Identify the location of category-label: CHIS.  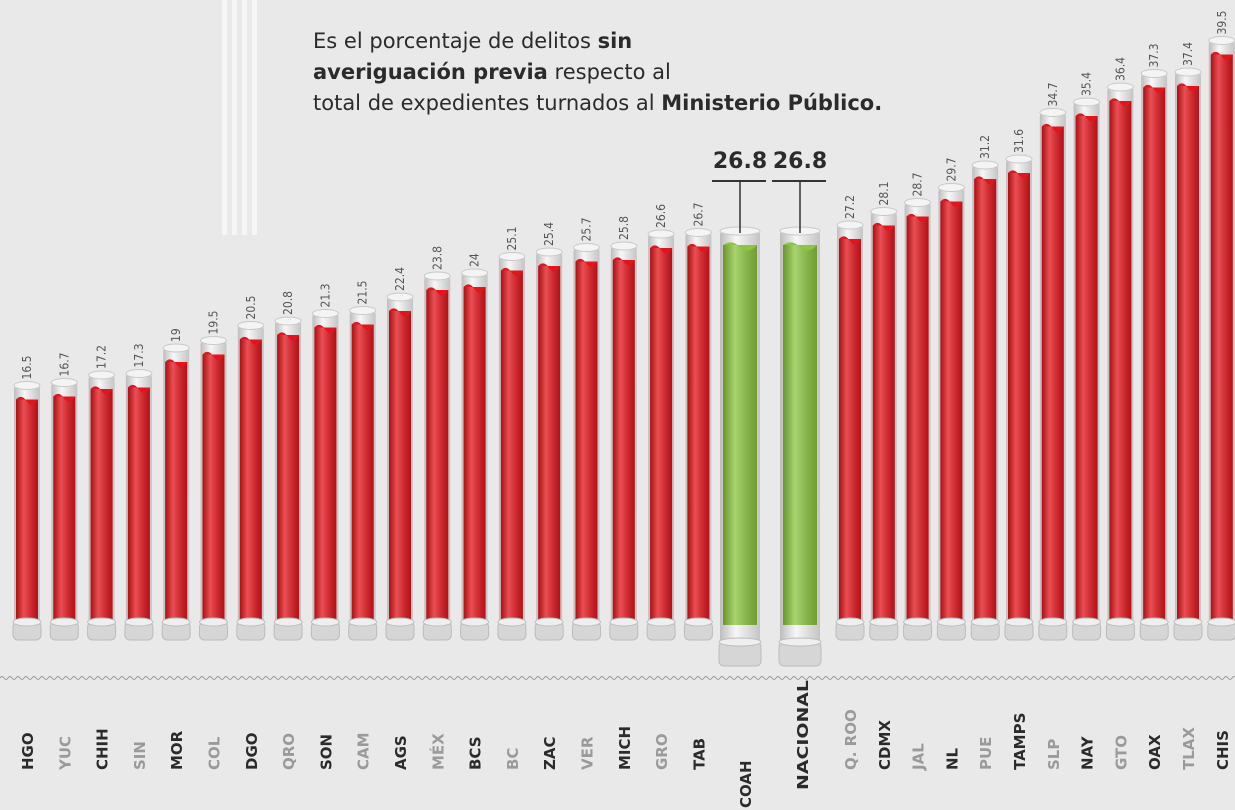
(1223, 750).